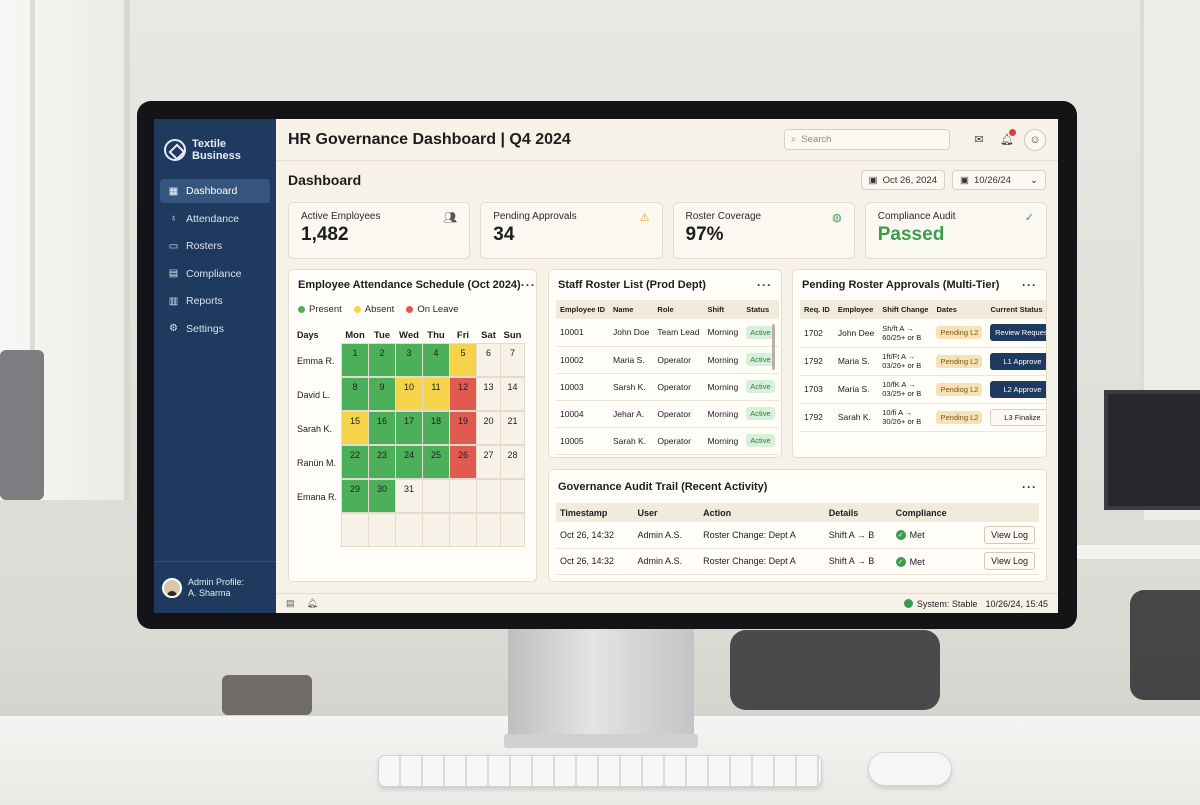 The image size is (1200, 805). What do you see at coordinates (955, 230) in the screenshot?
I see `kpi-compliance-audit: Compliance Audit Passed ✓` at bounding box center [955, 230].